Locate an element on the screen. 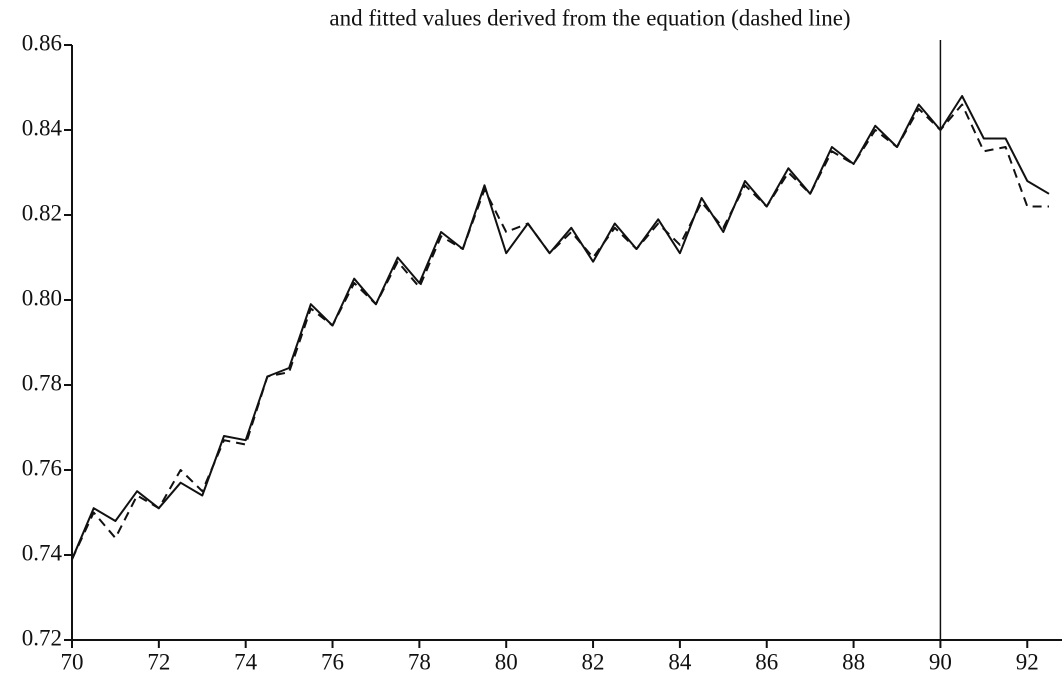 The image size is (1063, 697). x-tick-label: 88 is located at coordinates (853, 661).